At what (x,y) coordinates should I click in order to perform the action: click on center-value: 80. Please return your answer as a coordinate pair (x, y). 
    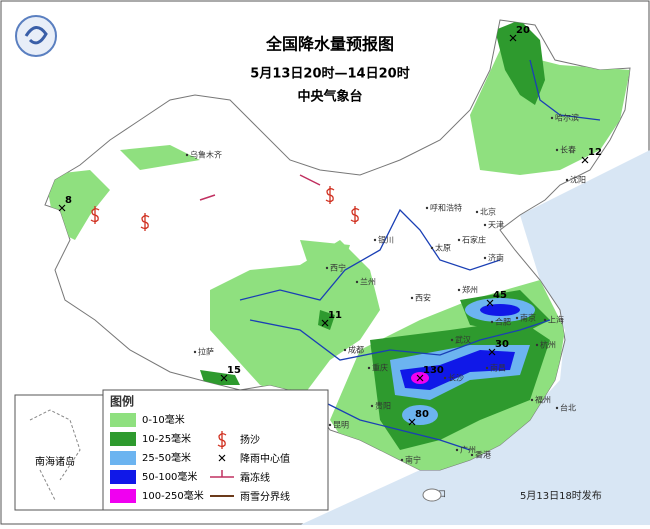
    Looking at the image, I should click on (422, 414).